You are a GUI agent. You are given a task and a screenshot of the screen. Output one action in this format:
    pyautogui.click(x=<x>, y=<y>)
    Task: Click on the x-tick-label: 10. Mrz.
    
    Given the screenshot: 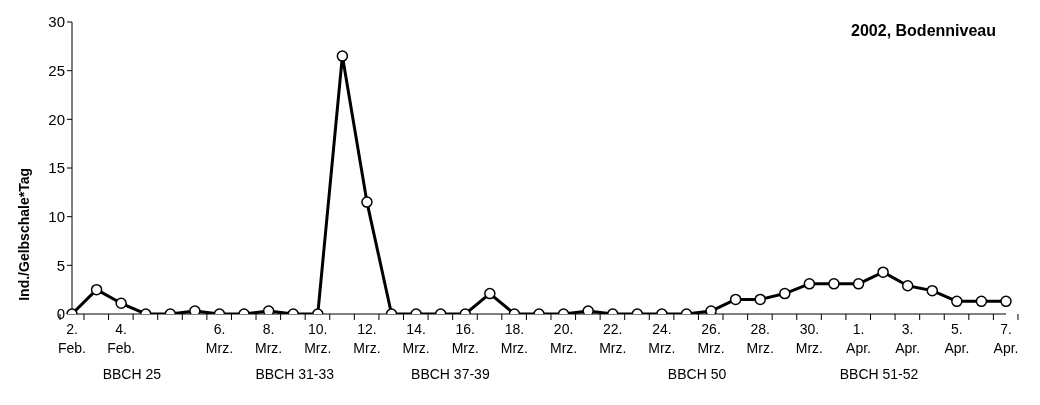 What is the action you would take?
    pyautogui.click(x=318, y=338)
    